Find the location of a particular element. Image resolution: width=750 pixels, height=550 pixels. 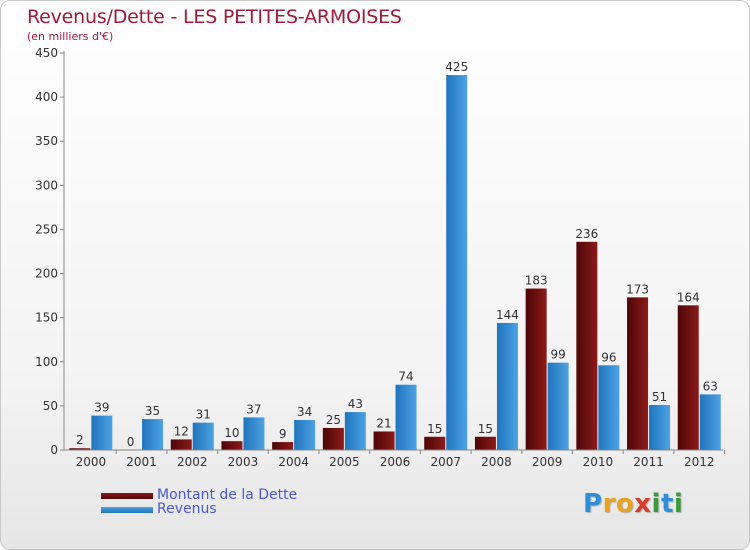

data-label-revenus: 63 is located at coordinates (710, 386).